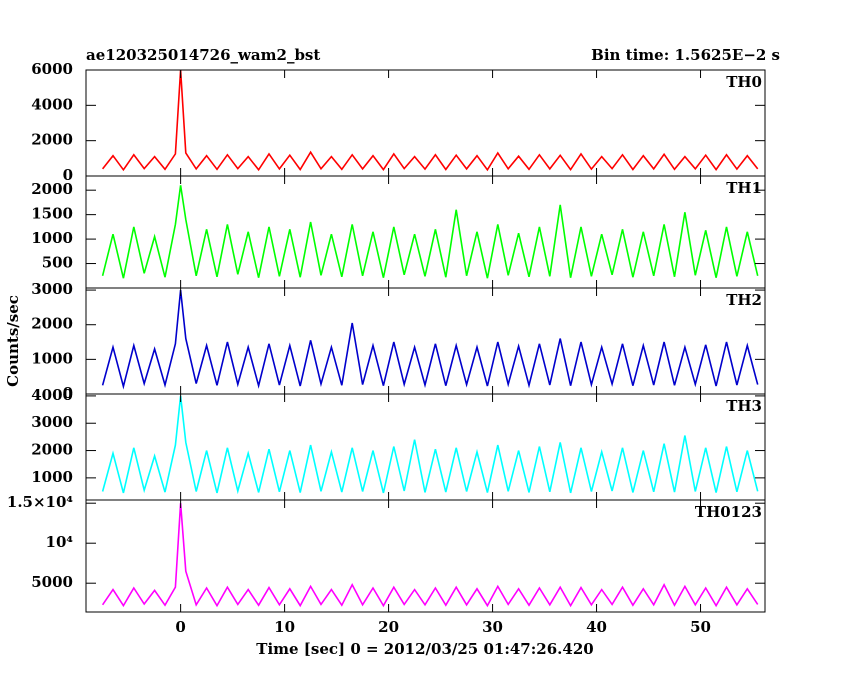 The image size is (850, 680). I want to click on y-tick-label: 500, so click(57, 263).